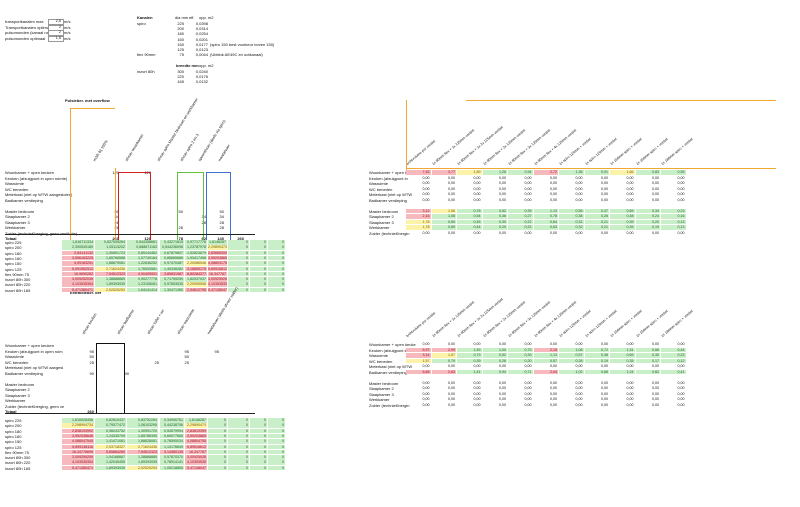  What do you see at coordinates (647, 361) in the screenshot?
I see `velocity-cell: 0,17` at bounding box center [647, 361].